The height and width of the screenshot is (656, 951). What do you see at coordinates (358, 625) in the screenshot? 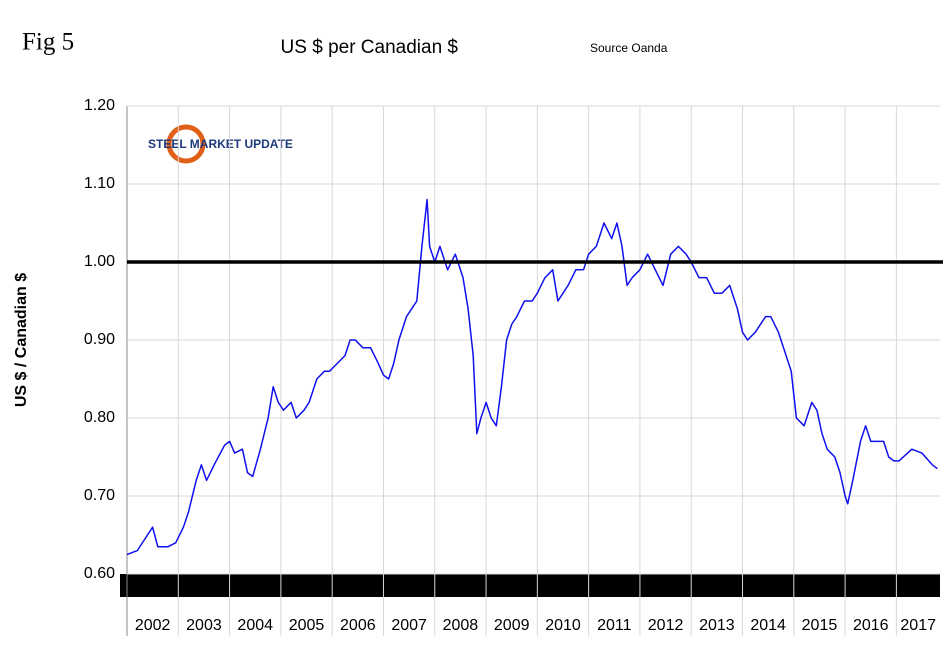
I see `x-tick-label: 2006` at bounding box center [358, 625].